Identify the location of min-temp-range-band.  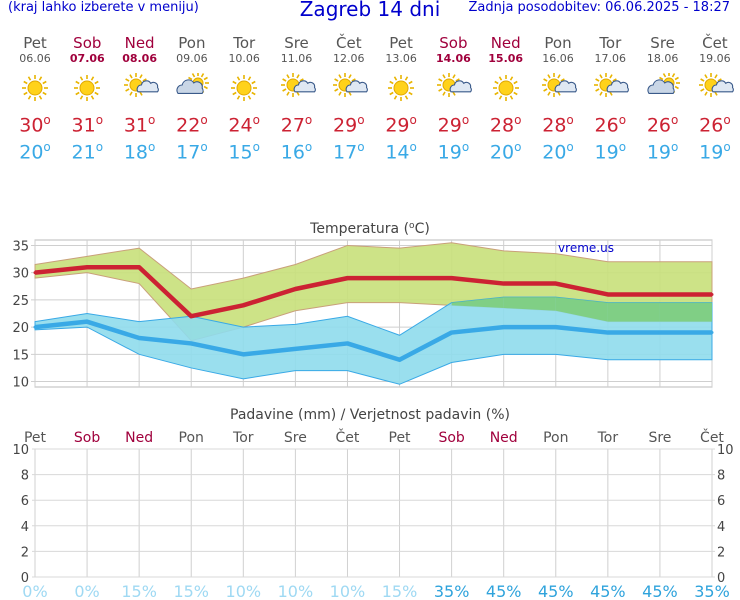
(373, 340).